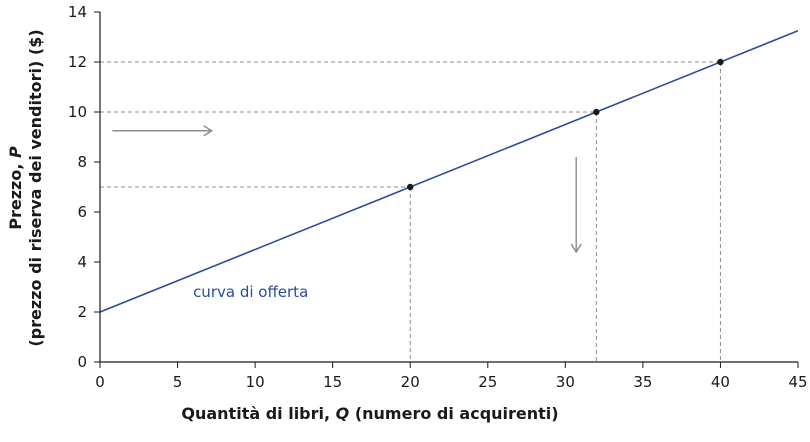 The image size is (810, 442). Describe the element at coordinates (487, 382) in the screenshot. I see `x-tick-label: 25` at that location.